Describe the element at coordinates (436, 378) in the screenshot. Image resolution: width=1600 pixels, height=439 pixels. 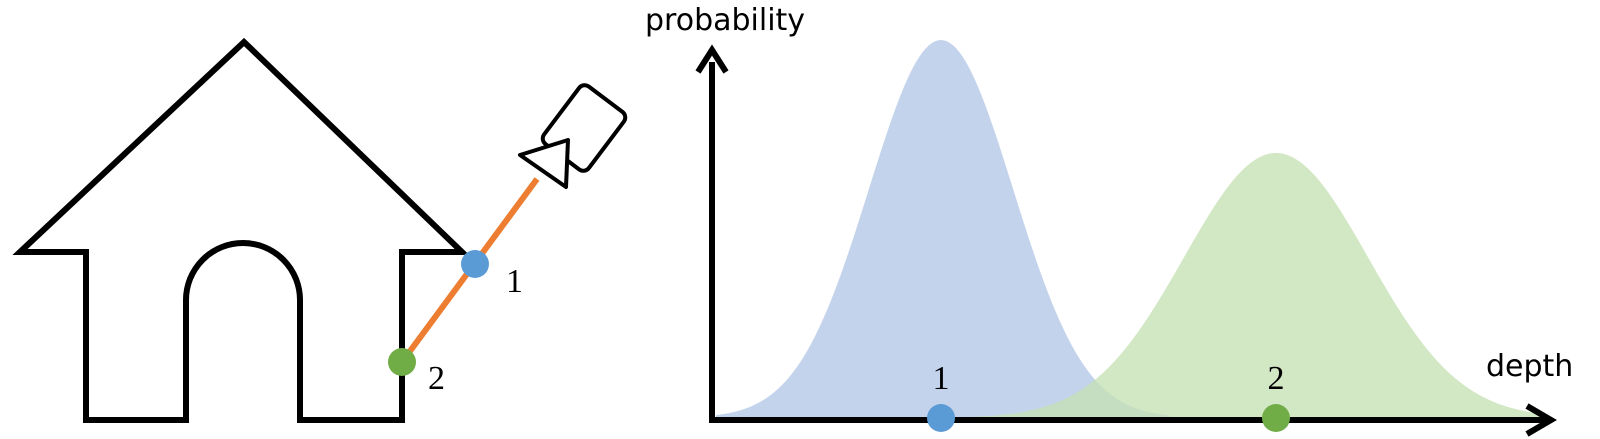
I see `surface-point-2-label: 2` at that location.